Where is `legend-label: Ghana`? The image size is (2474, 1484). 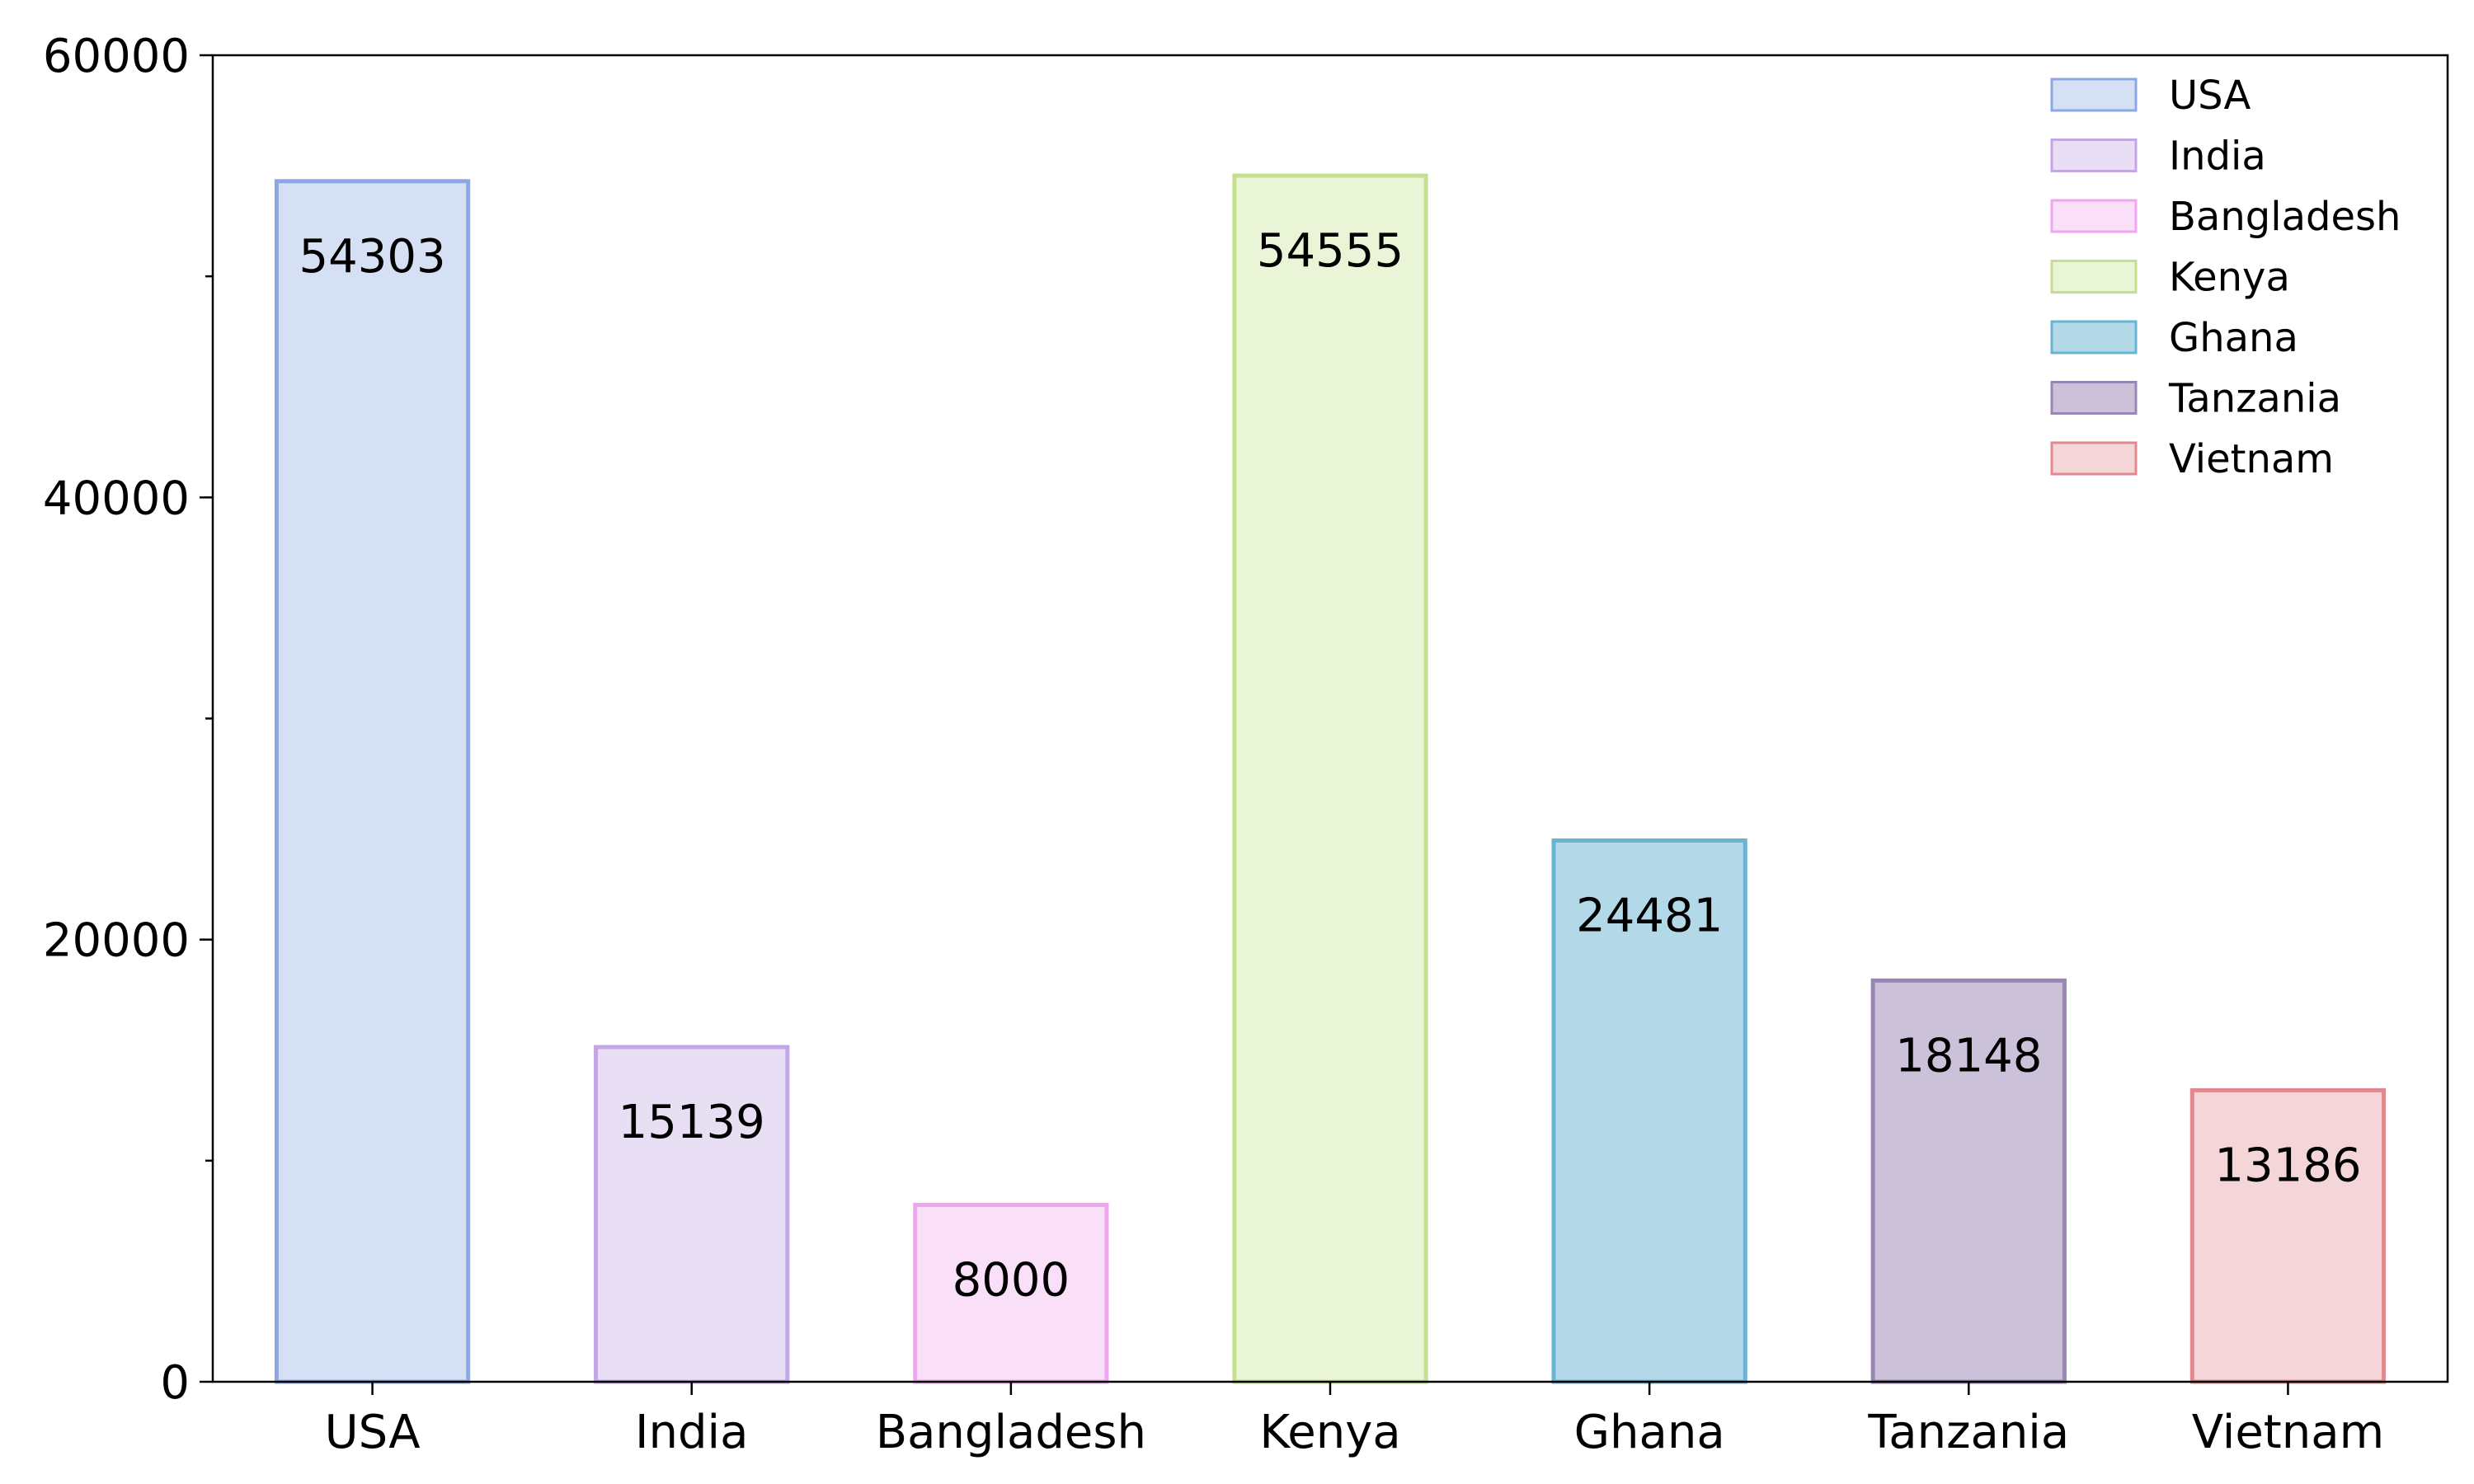 legend-label: Ghana is located at coordinates (2233, 338).